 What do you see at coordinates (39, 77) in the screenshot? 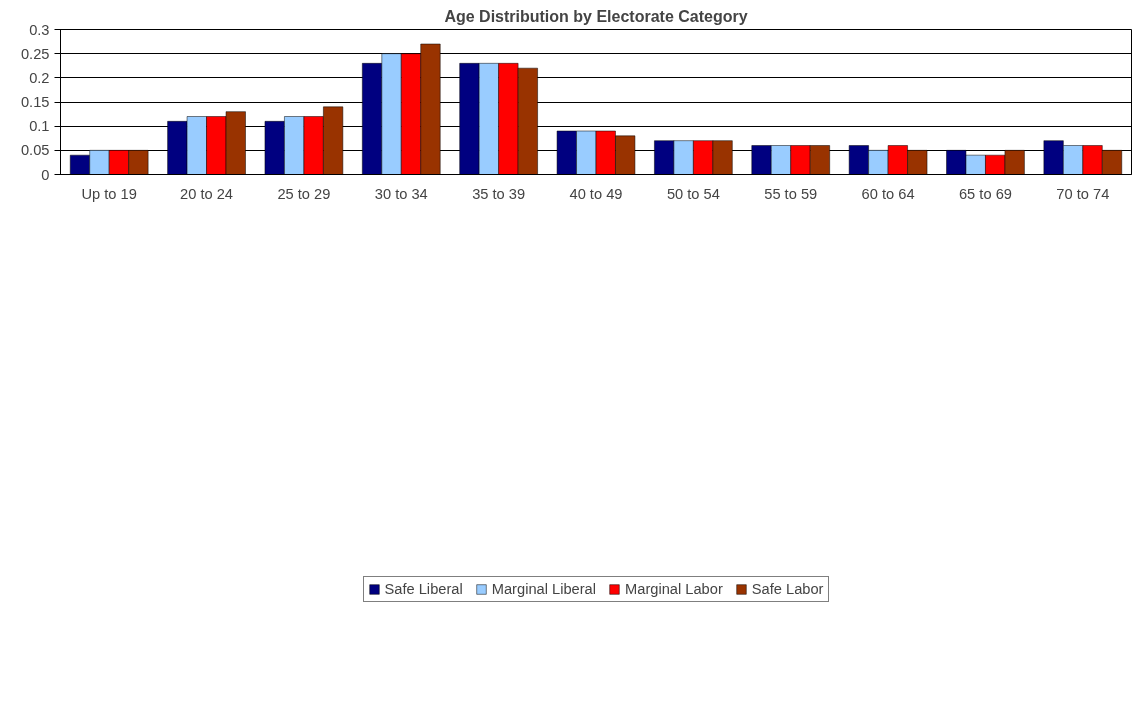
I see `y-tick-label: 0.2` at bounding box center [39, 77].